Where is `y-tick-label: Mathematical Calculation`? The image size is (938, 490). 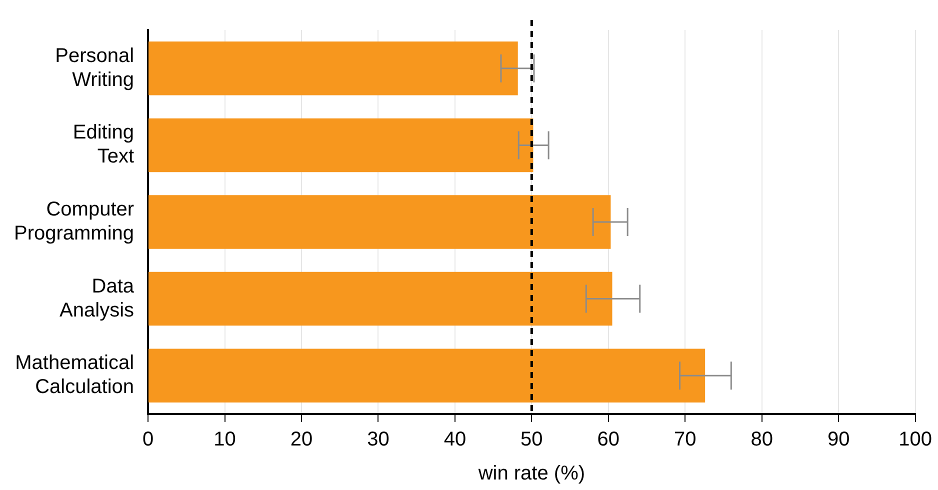 y-tick-label: Mathematical Calculation is located at coordinates (74, 375).